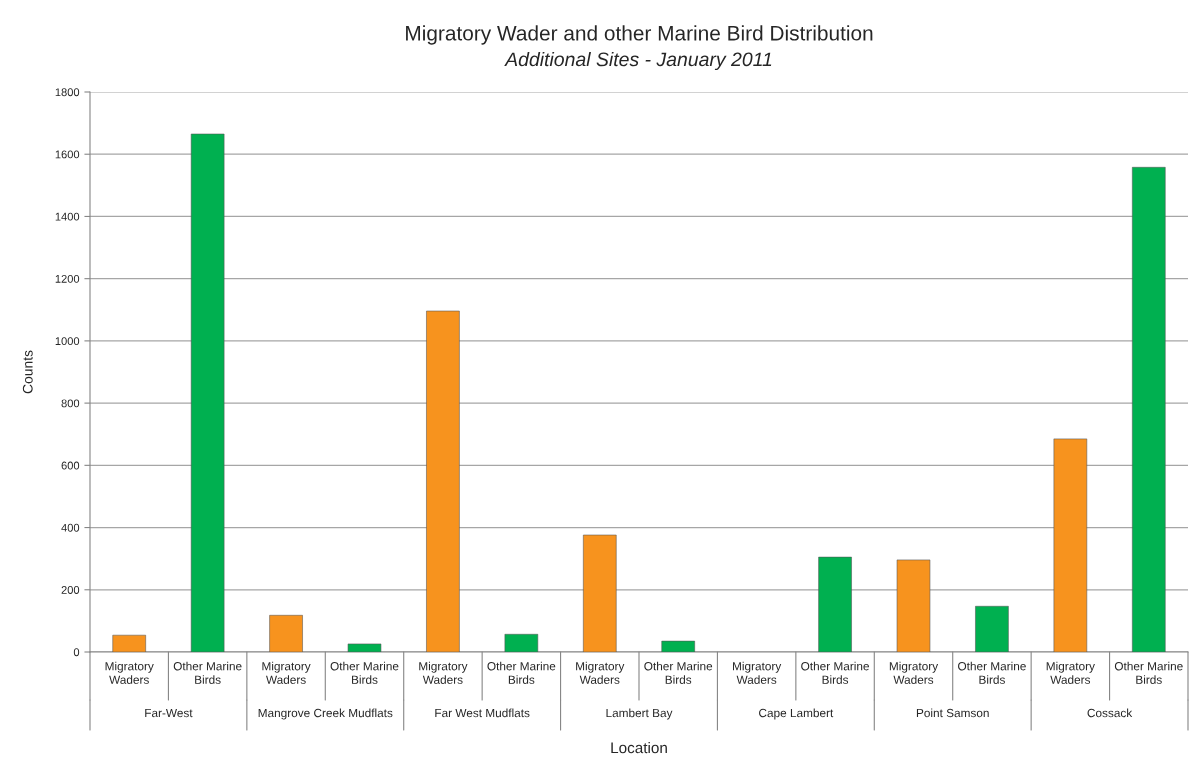 The image size is (1191, 760). I want to click on y-tick-label: 1200, so click(67, 278).